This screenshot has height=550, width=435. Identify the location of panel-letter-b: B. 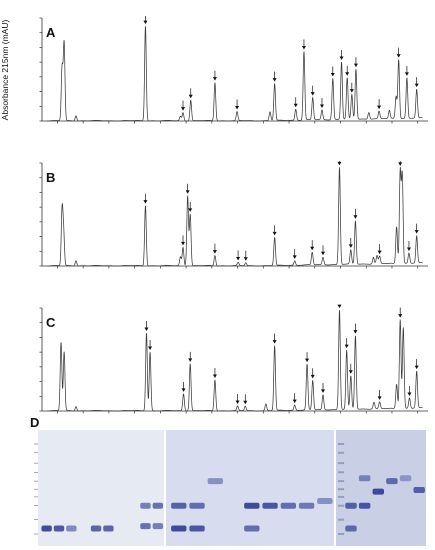
(50, 177).